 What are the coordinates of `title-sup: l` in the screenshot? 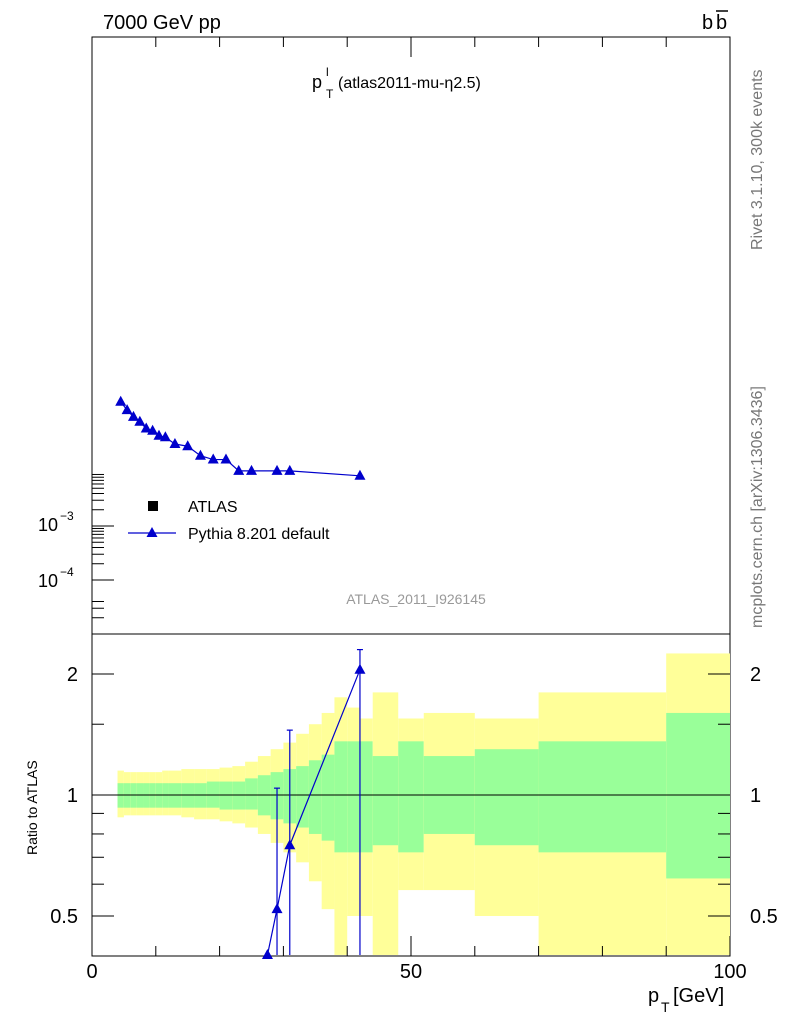 It's located at (327, 72).